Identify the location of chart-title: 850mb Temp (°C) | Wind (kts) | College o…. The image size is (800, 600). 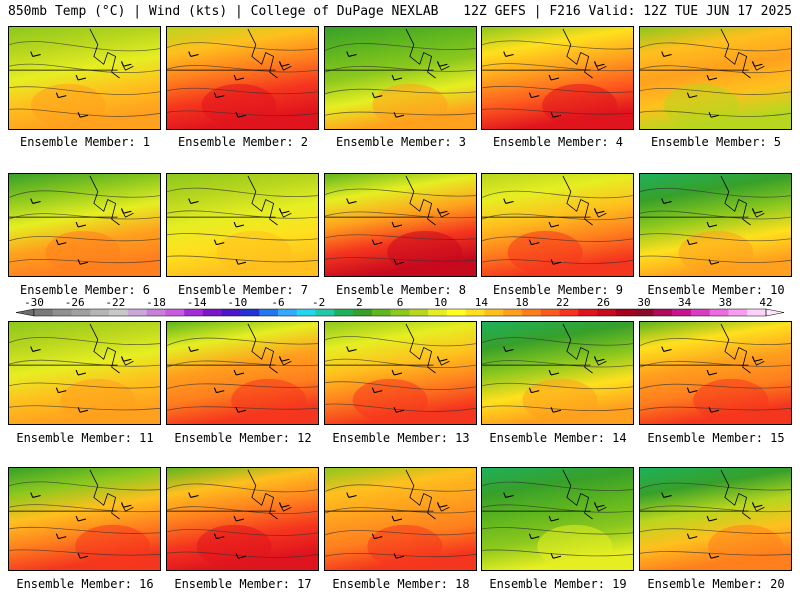
(223, 11).